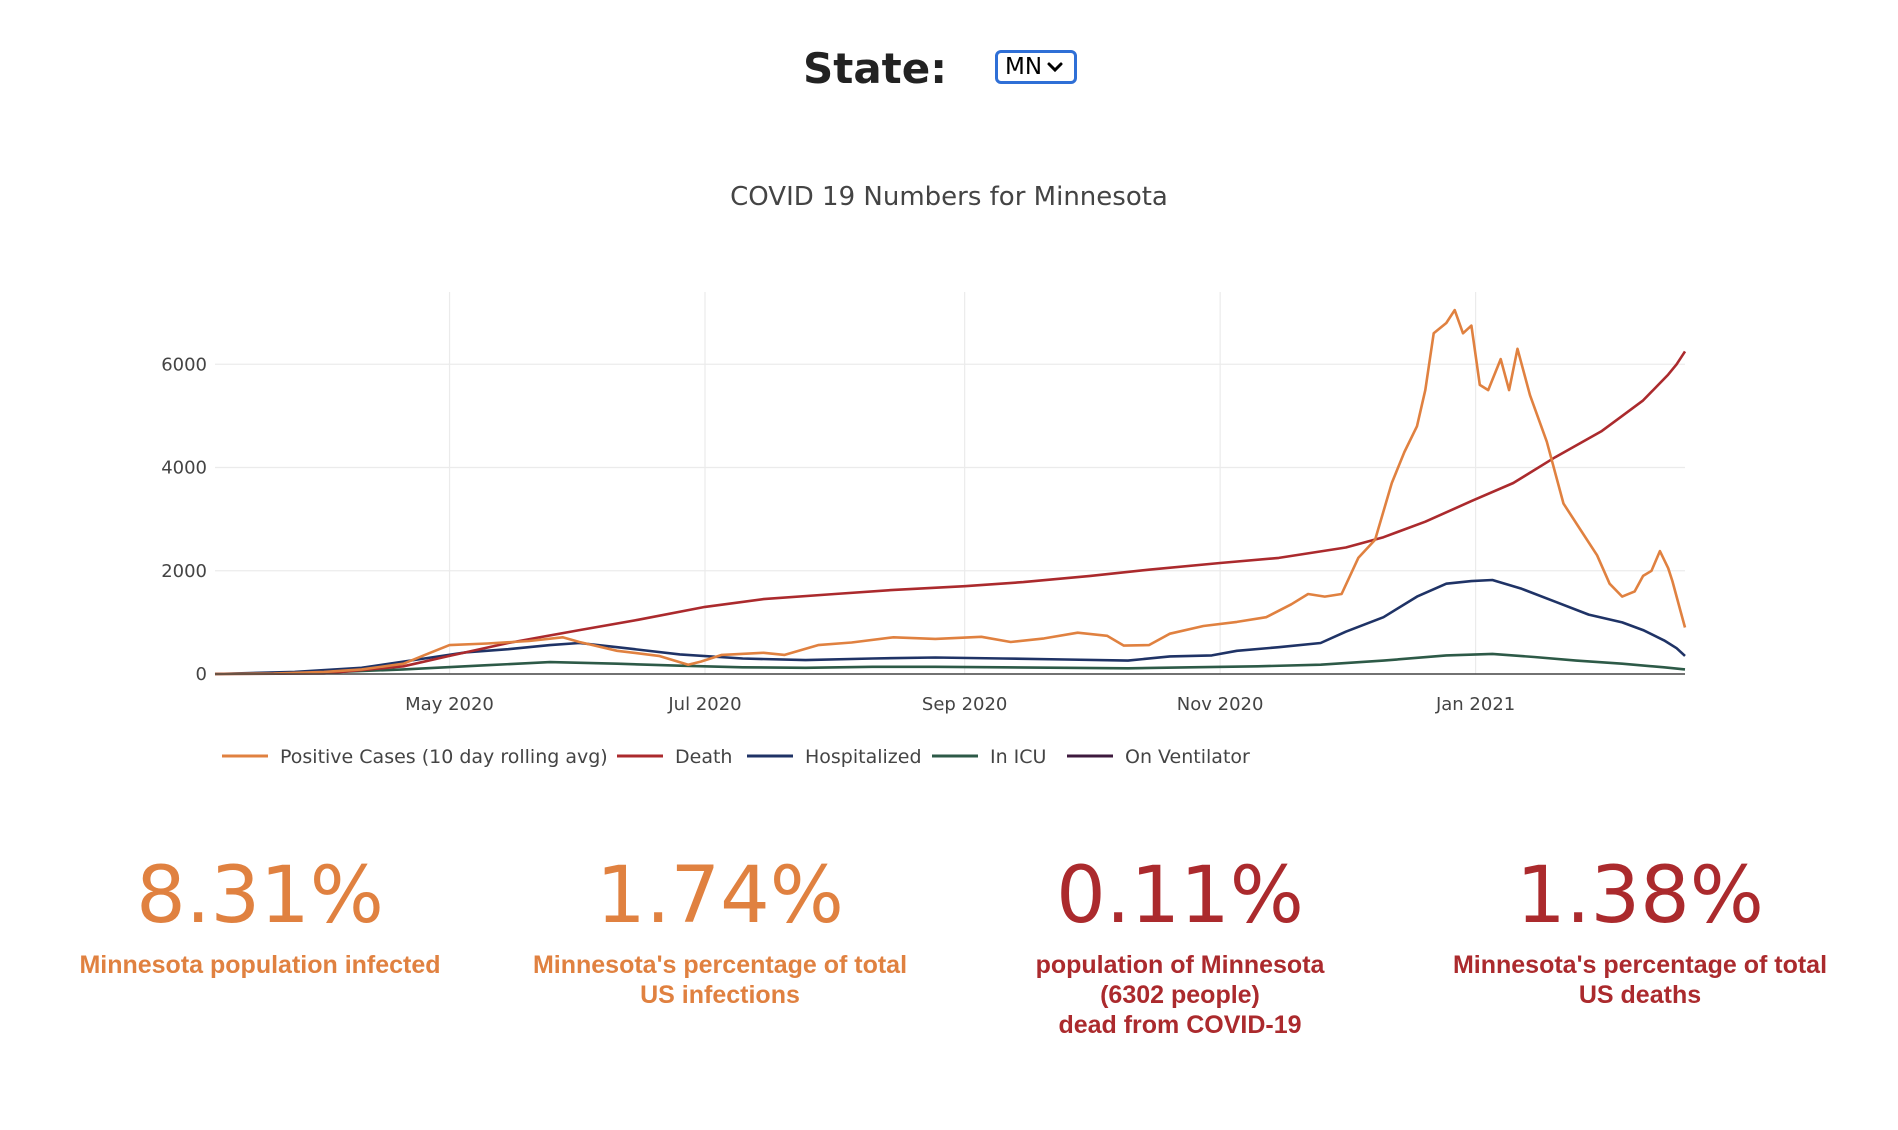 The width and height of the screenshot is (1898, 1130). What do you see at coordinates (1180, 1025) in the screenshot?
I see `stat-desc-line: dead from COVID-19` at bounding box center [1180, 1025].